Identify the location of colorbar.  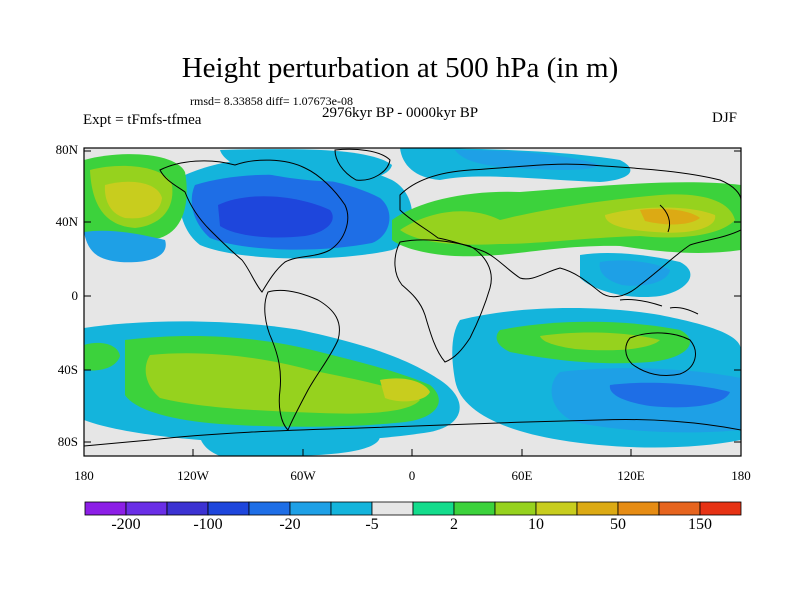
(413, 508).